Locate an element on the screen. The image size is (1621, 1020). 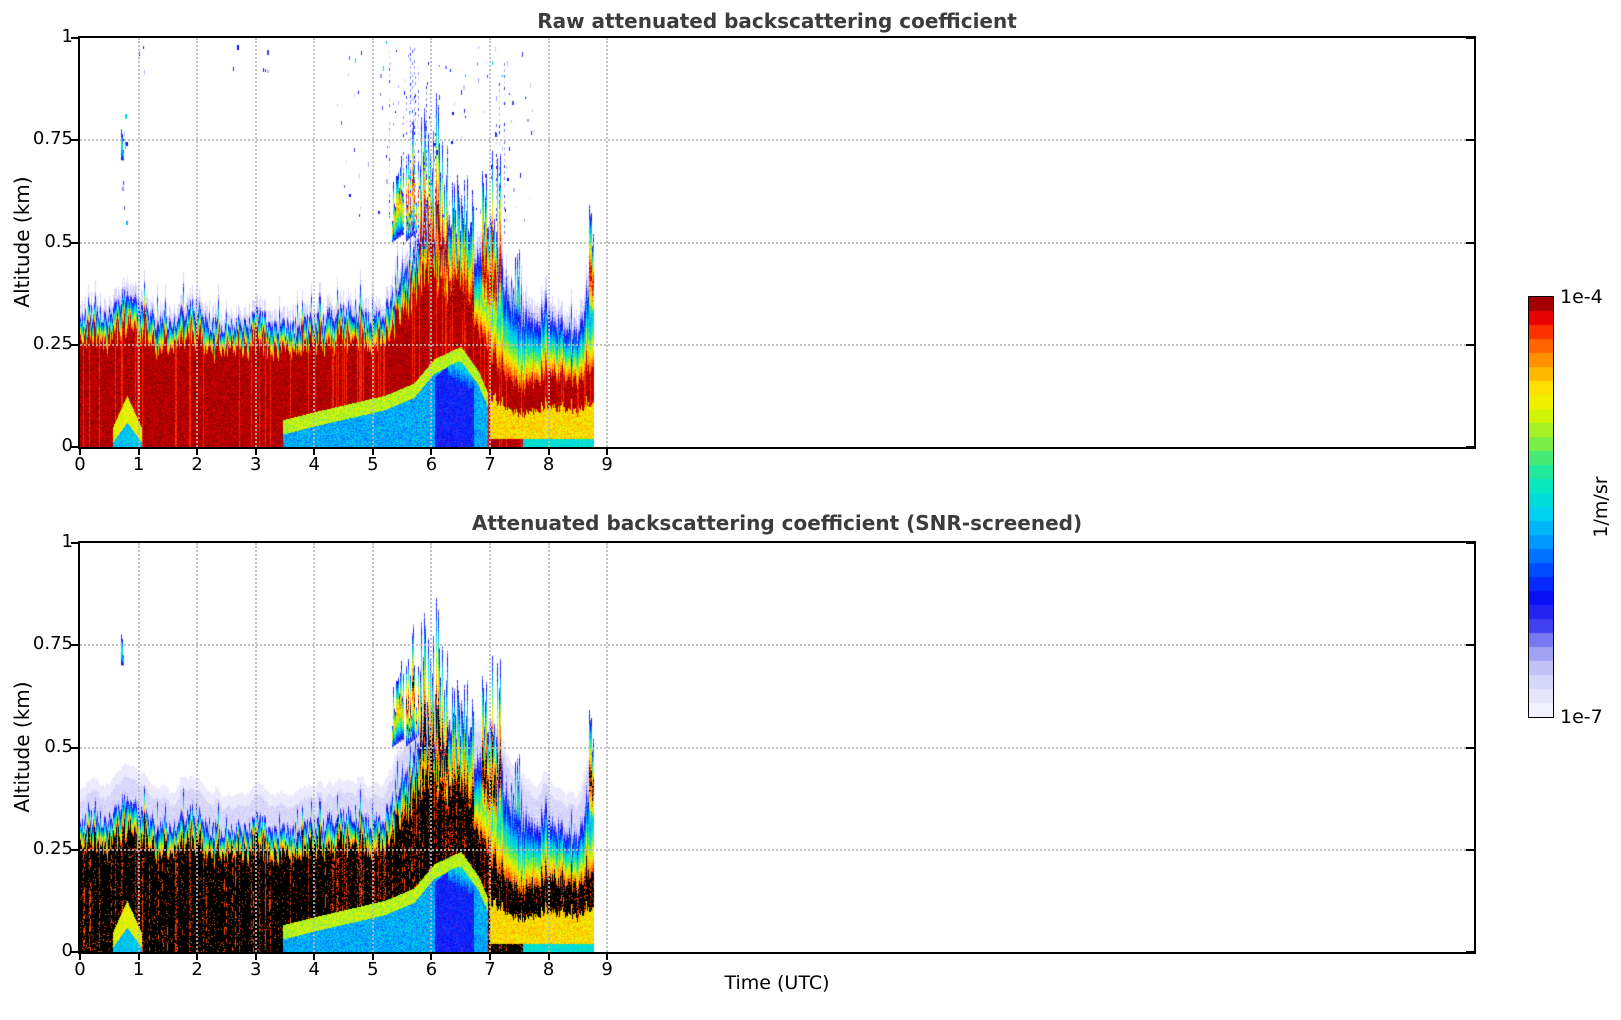
x-tick-label-screened: 3 is located at coordinates (255, 969).